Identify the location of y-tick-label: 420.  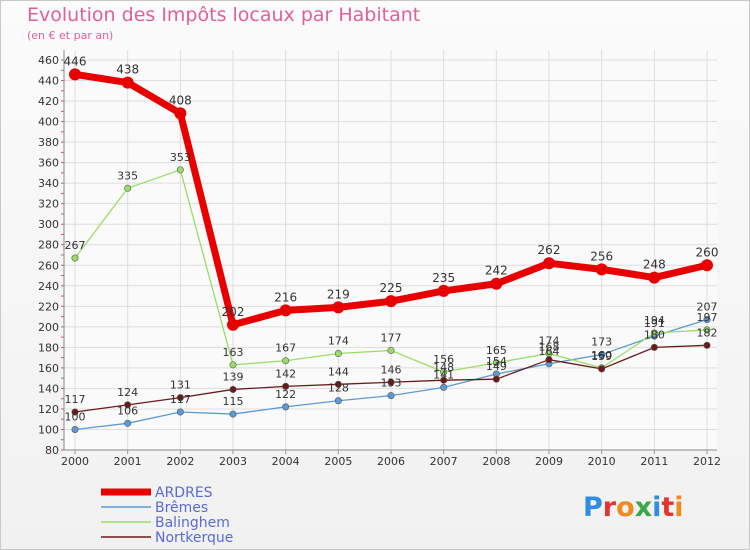
(48, 101).